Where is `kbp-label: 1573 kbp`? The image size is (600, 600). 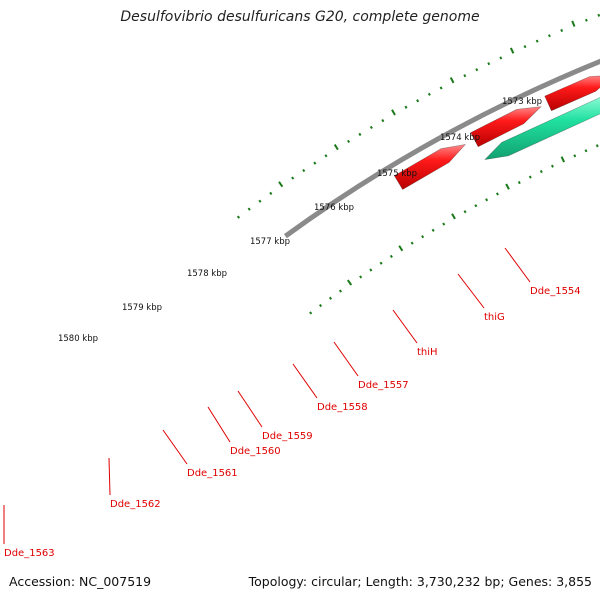 kbp-label: 1573 kbp is located at coordinates (522, 102).